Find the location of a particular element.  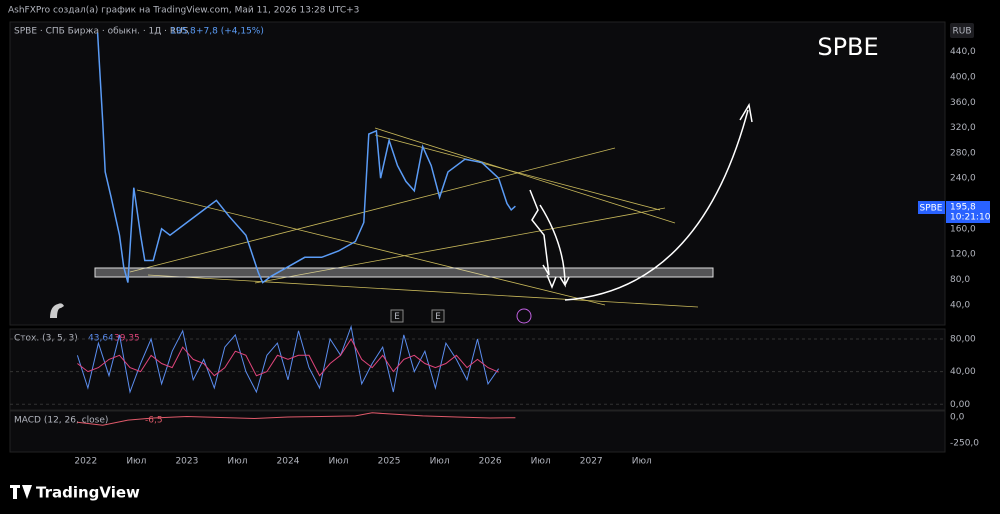

stoch-title: Стох. (3, 5, 3) is located at coordinates (46, 339).